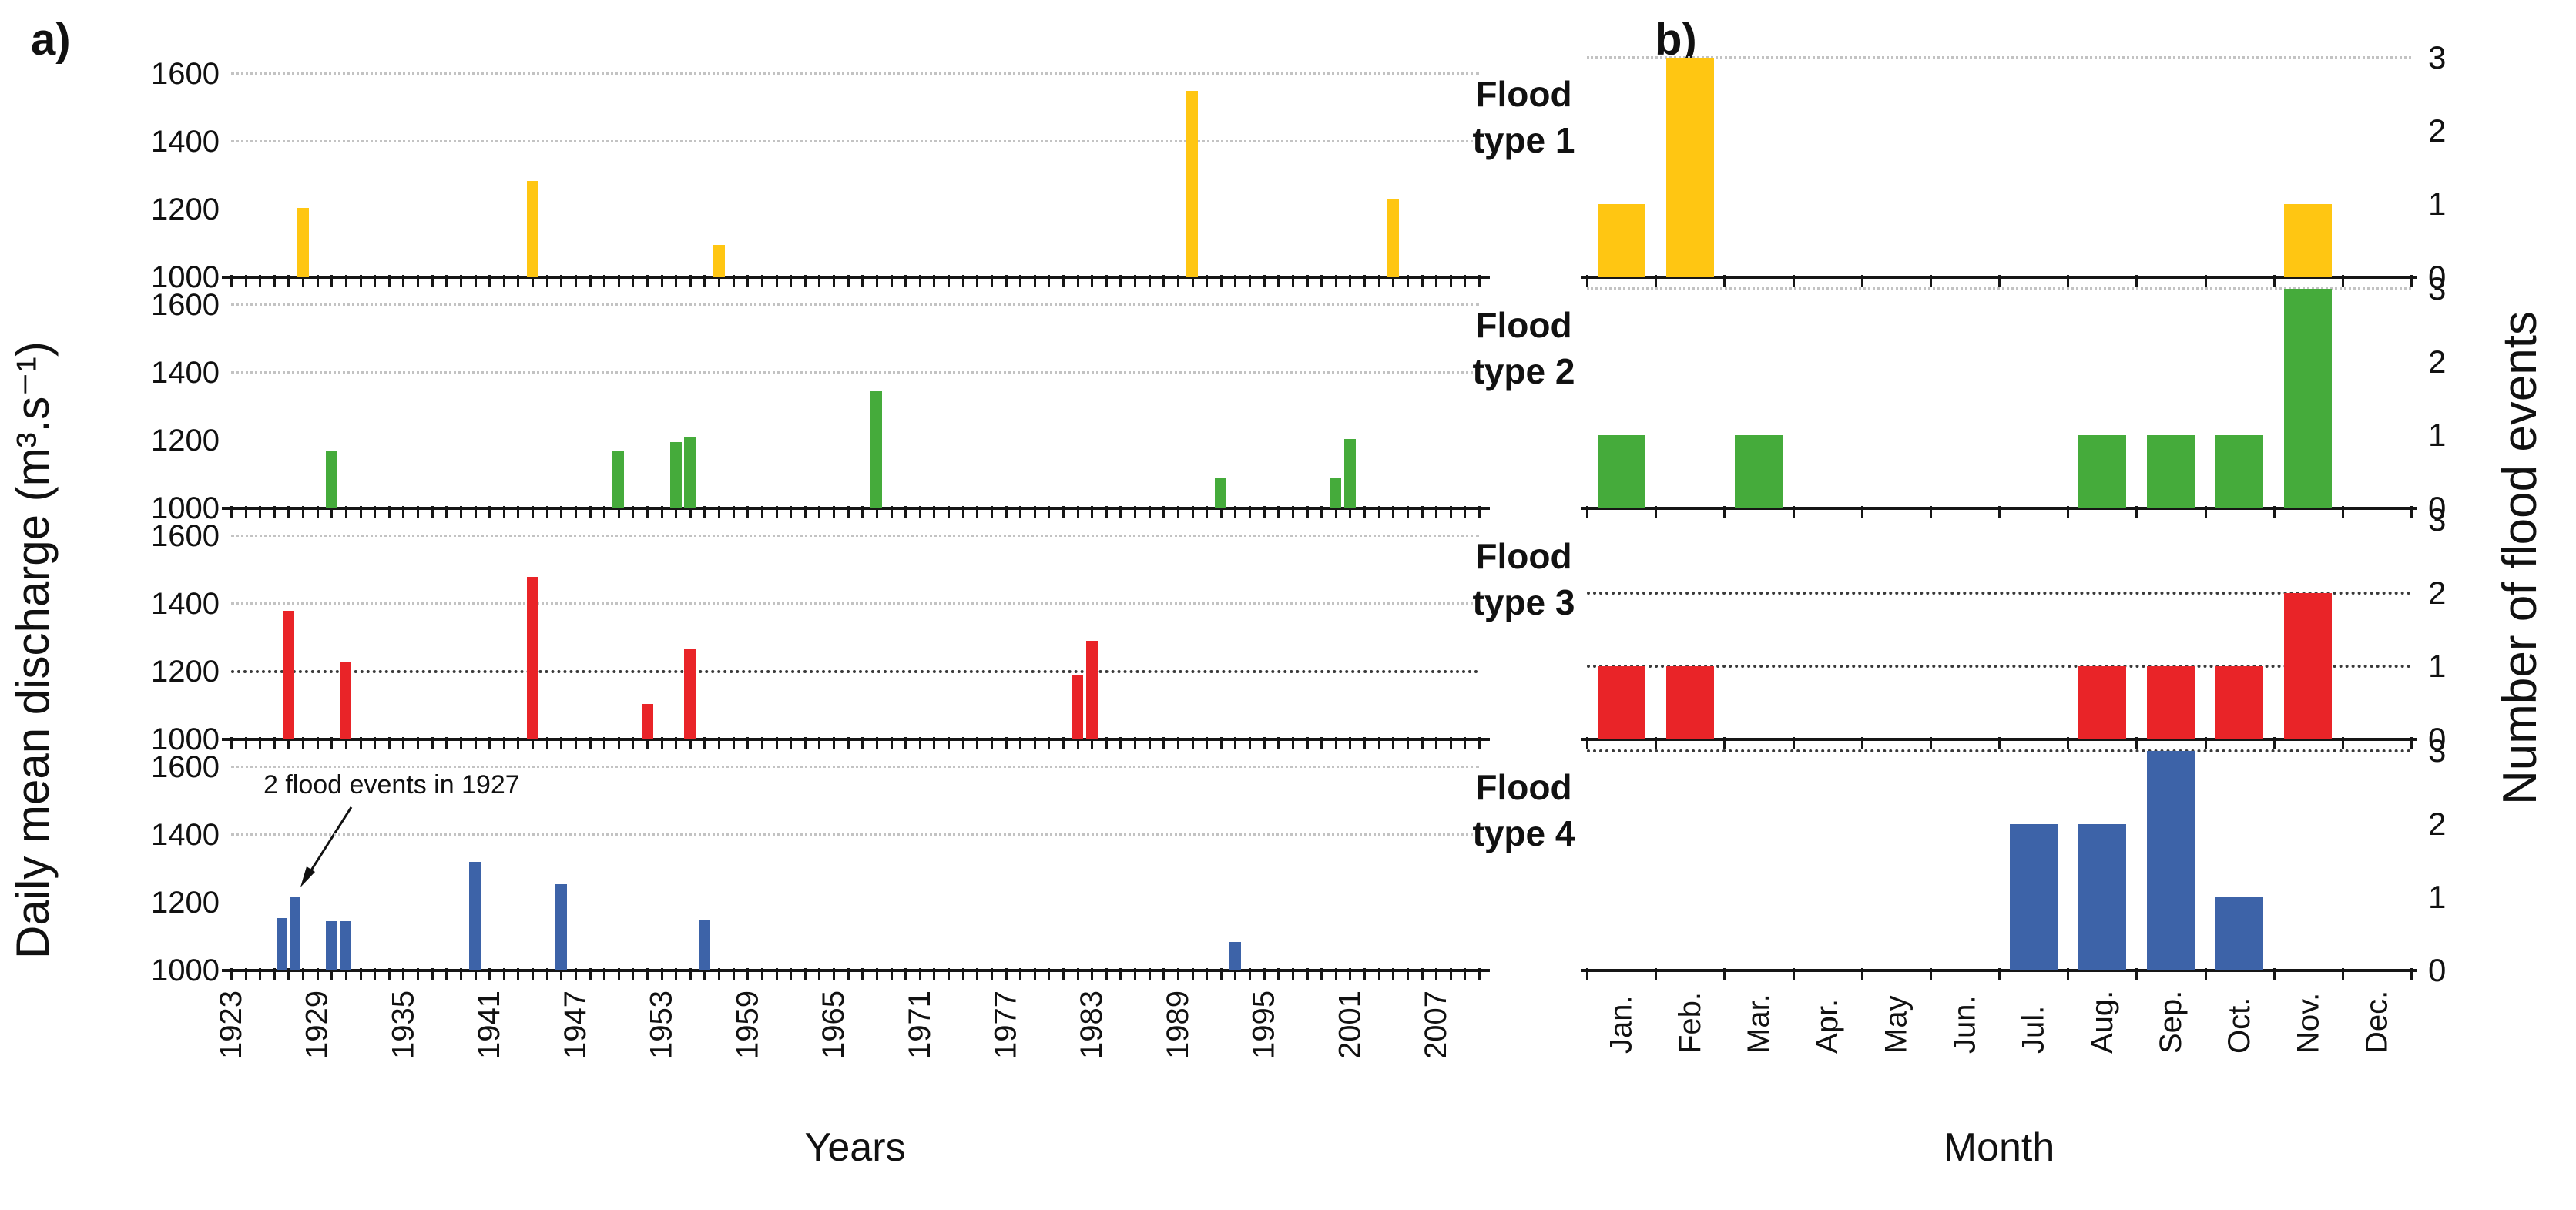 This screenshot has height=1210, width=2576. What do you see at coordinates (2437, 739) in the screenshot?
I see `count-tick-label: 0` at bounding box center [2437, 739].